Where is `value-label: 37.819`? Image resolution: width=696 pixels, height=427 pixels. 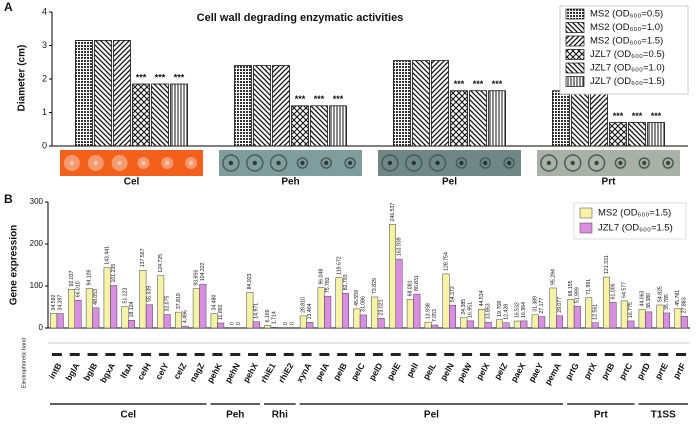 value-label: 37.819 is located at coordinates (179, 301).